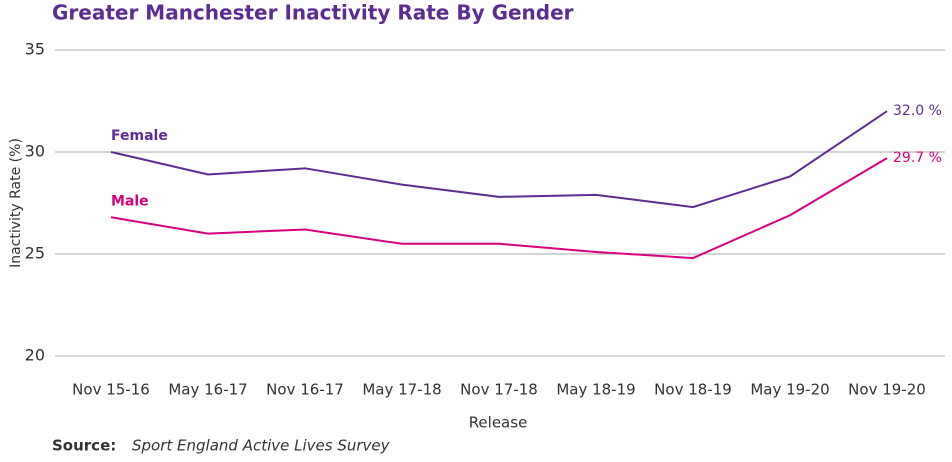 This screenshot has height=462, width=952. I want to click on x-axis-label: Release, so click(498, 423).